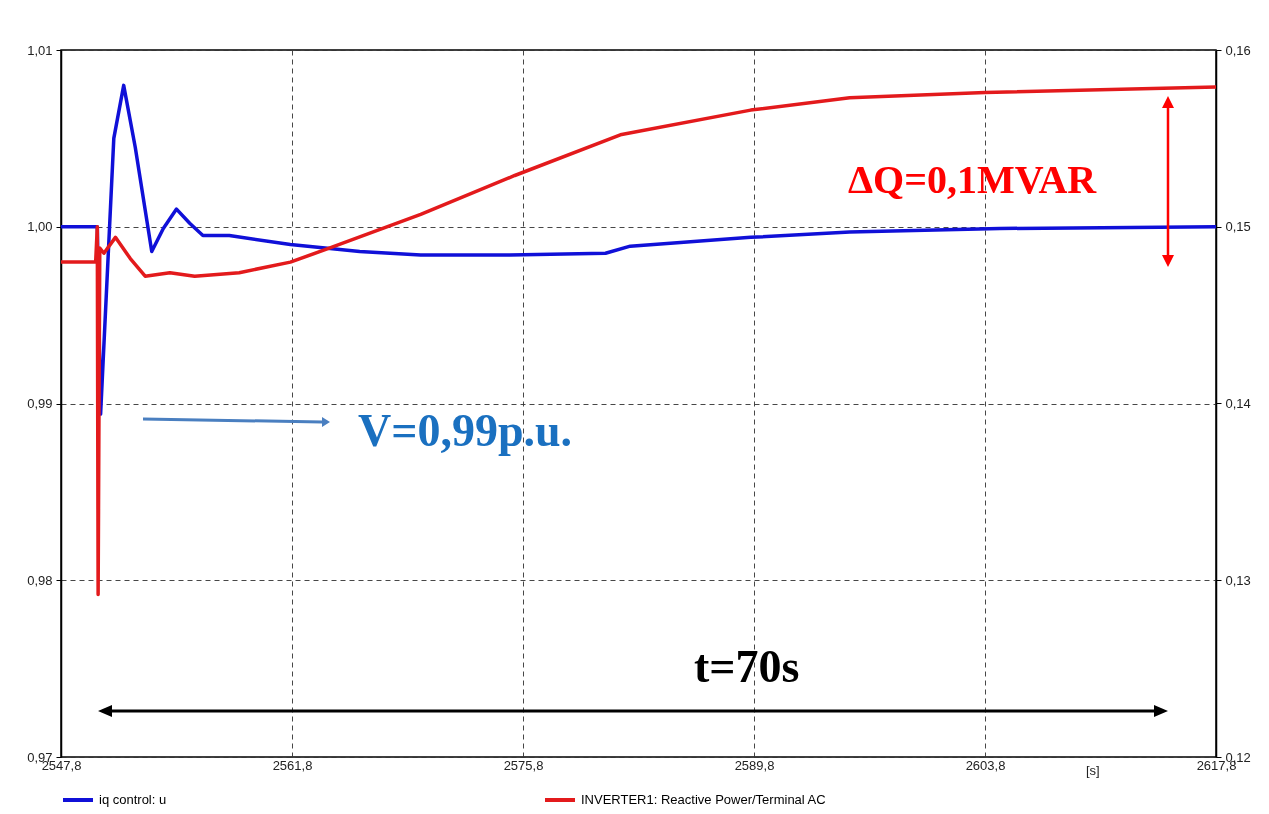 The width and height of the screenshot is (1269, 814). Describe the element at coordinates (1238, 580) in the screenshot. I see `y2-tick-label: 0,13` at that location.